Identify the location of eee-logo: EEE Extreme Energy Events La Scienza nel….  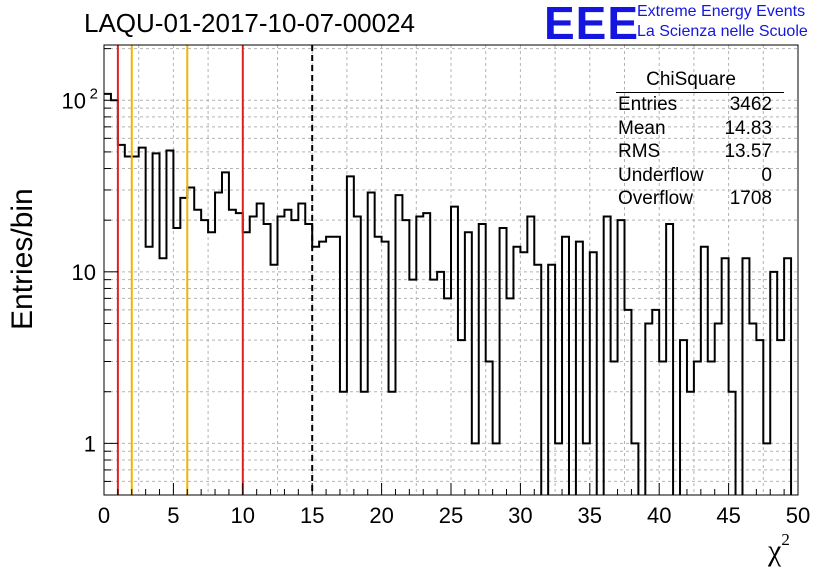
(689, 24).